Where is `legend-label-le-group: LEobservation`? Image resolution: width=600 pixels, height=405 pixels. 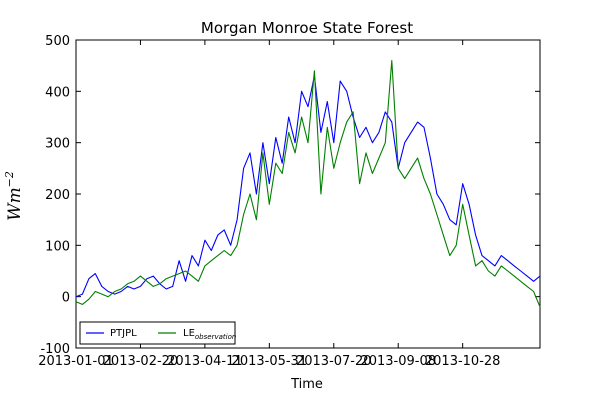 legend-label-le-group: LEobservation is located at coordinates (209, 334).